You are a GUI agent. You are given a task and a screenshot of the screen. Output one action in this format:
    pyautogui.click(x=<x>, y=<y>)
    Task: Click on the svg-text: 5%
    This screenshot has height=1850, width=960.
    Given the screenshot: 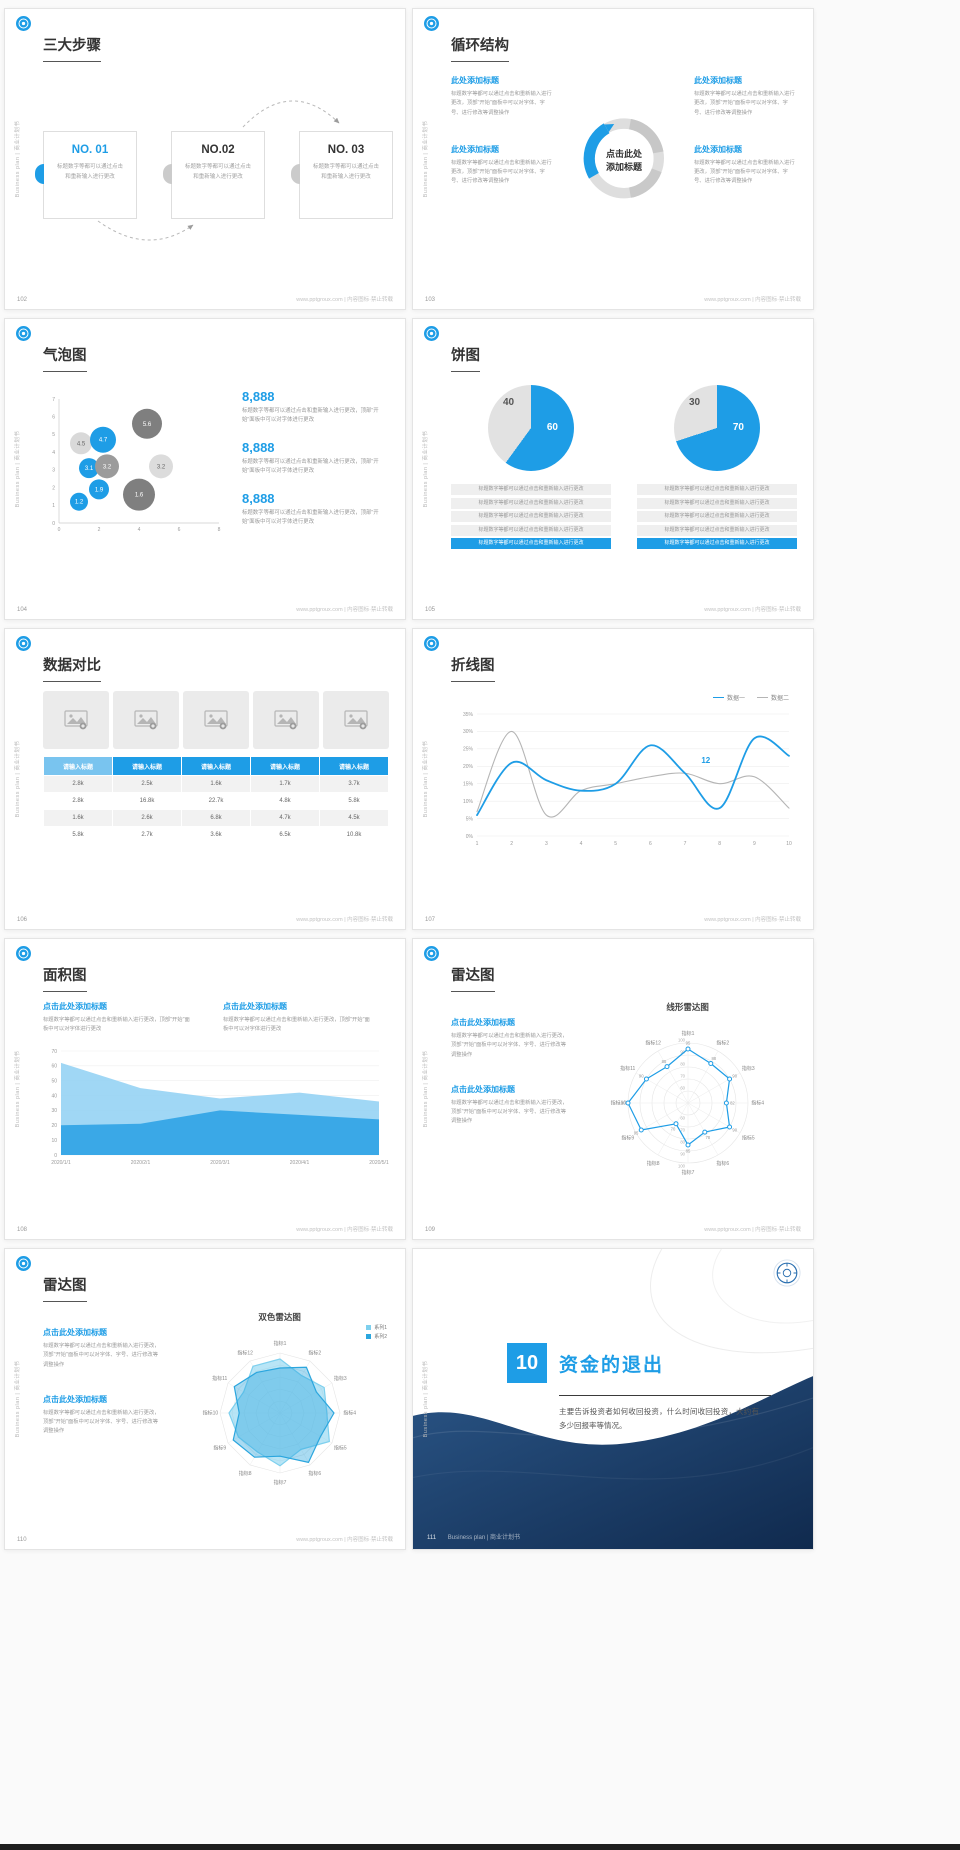 What is the action you would take?
    pyautogui.click(x=470, y=819)
    